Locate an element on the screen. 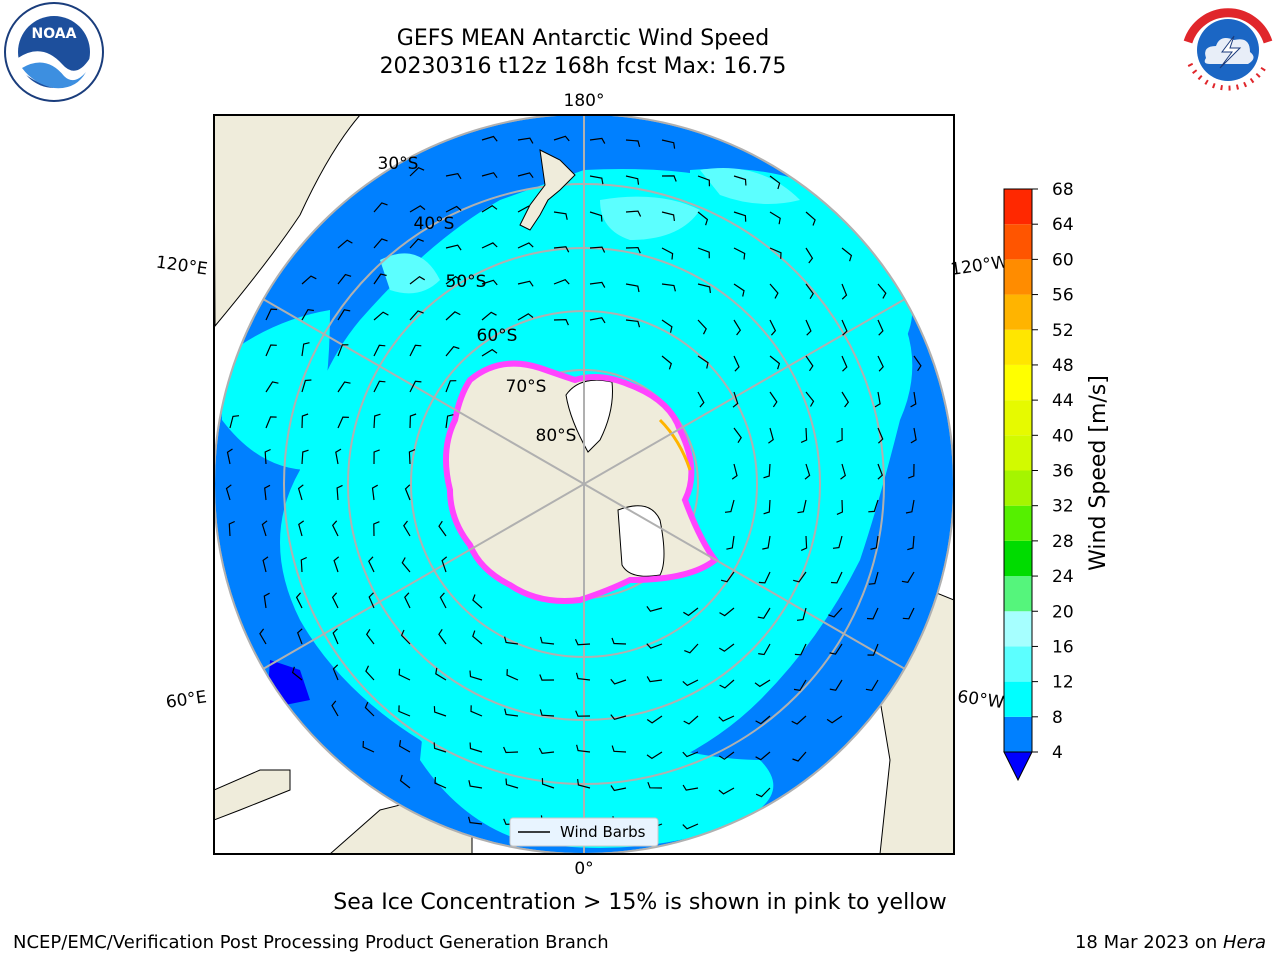 The width and height of the screenshot is (1280, 960). lon-label-60e: 60°E is located at coordinates (186, 699).